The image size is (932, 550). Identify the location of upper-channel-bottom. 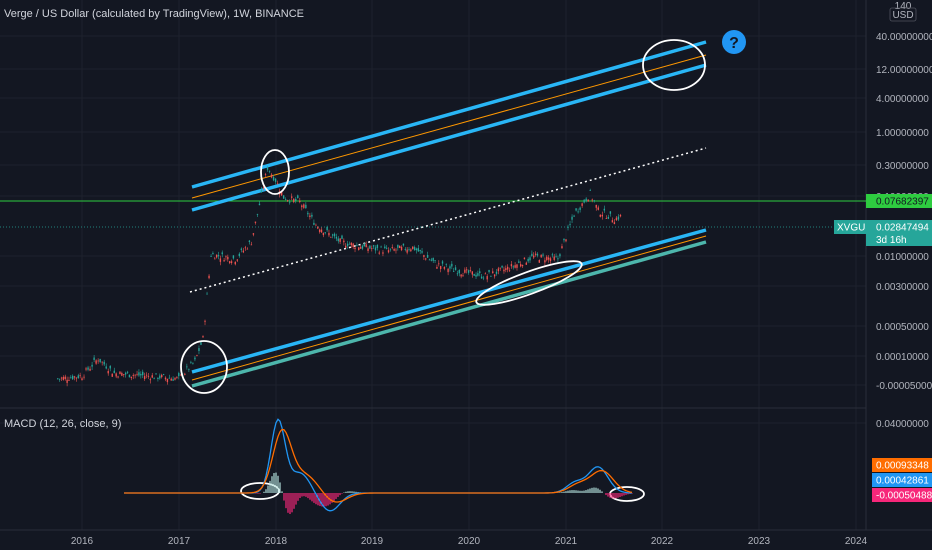
(449, 137).